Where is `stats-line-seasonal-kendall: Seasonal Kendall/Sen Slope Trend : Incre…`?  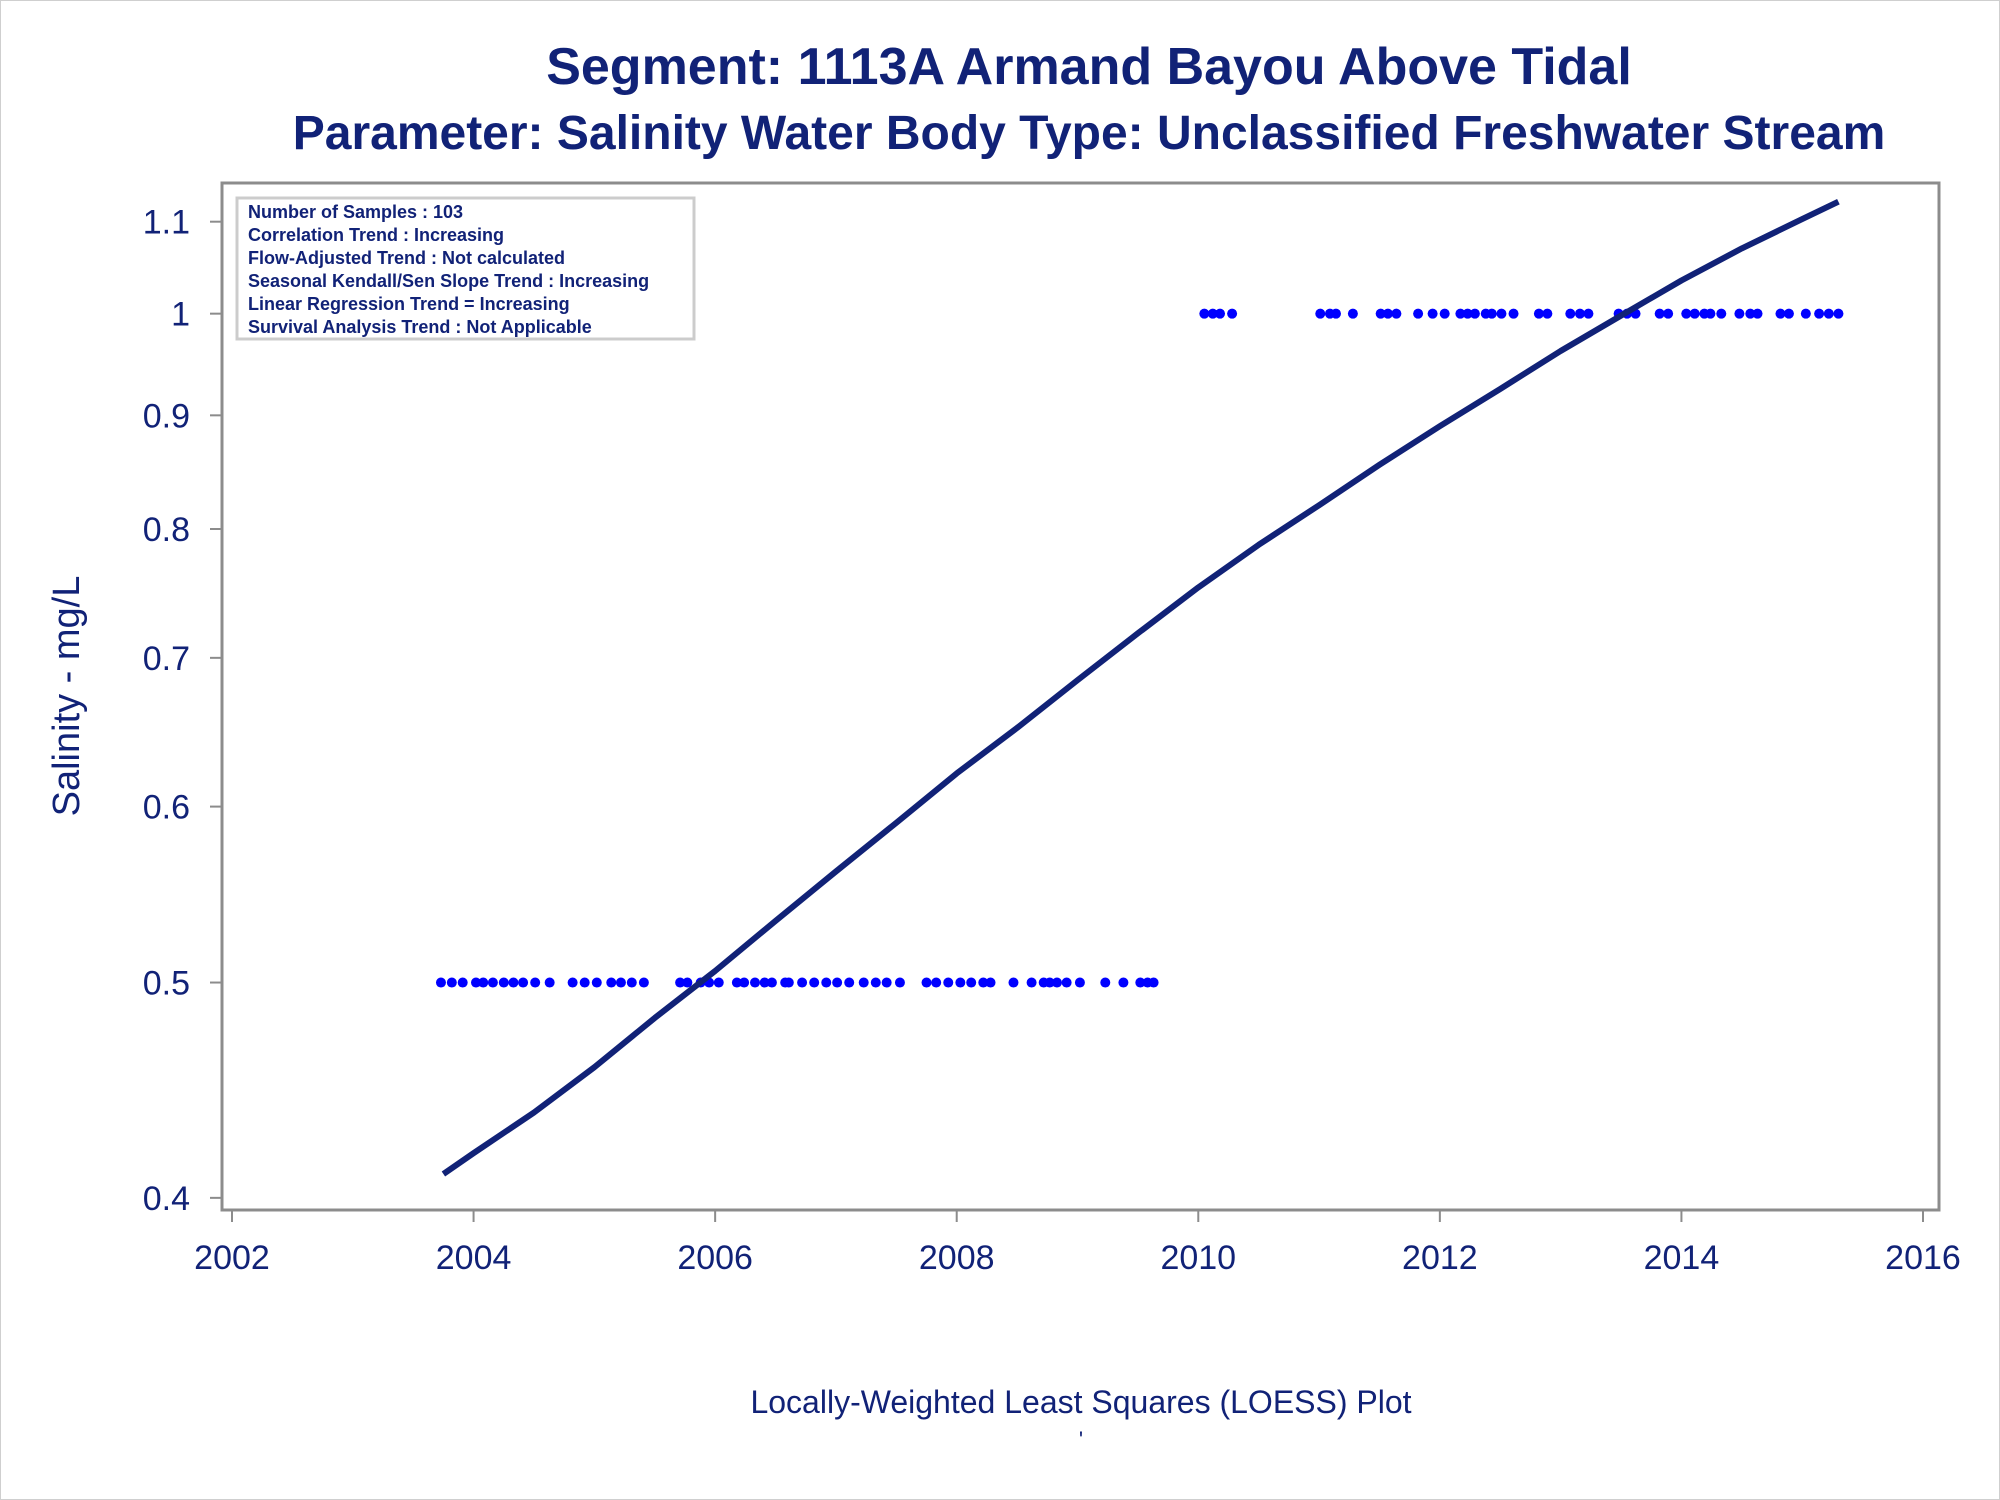
stats-line-seasonal-kendall: Seasonal Kendall/Sen Slope Trend : Incre… is located at coordinates (448, 281).